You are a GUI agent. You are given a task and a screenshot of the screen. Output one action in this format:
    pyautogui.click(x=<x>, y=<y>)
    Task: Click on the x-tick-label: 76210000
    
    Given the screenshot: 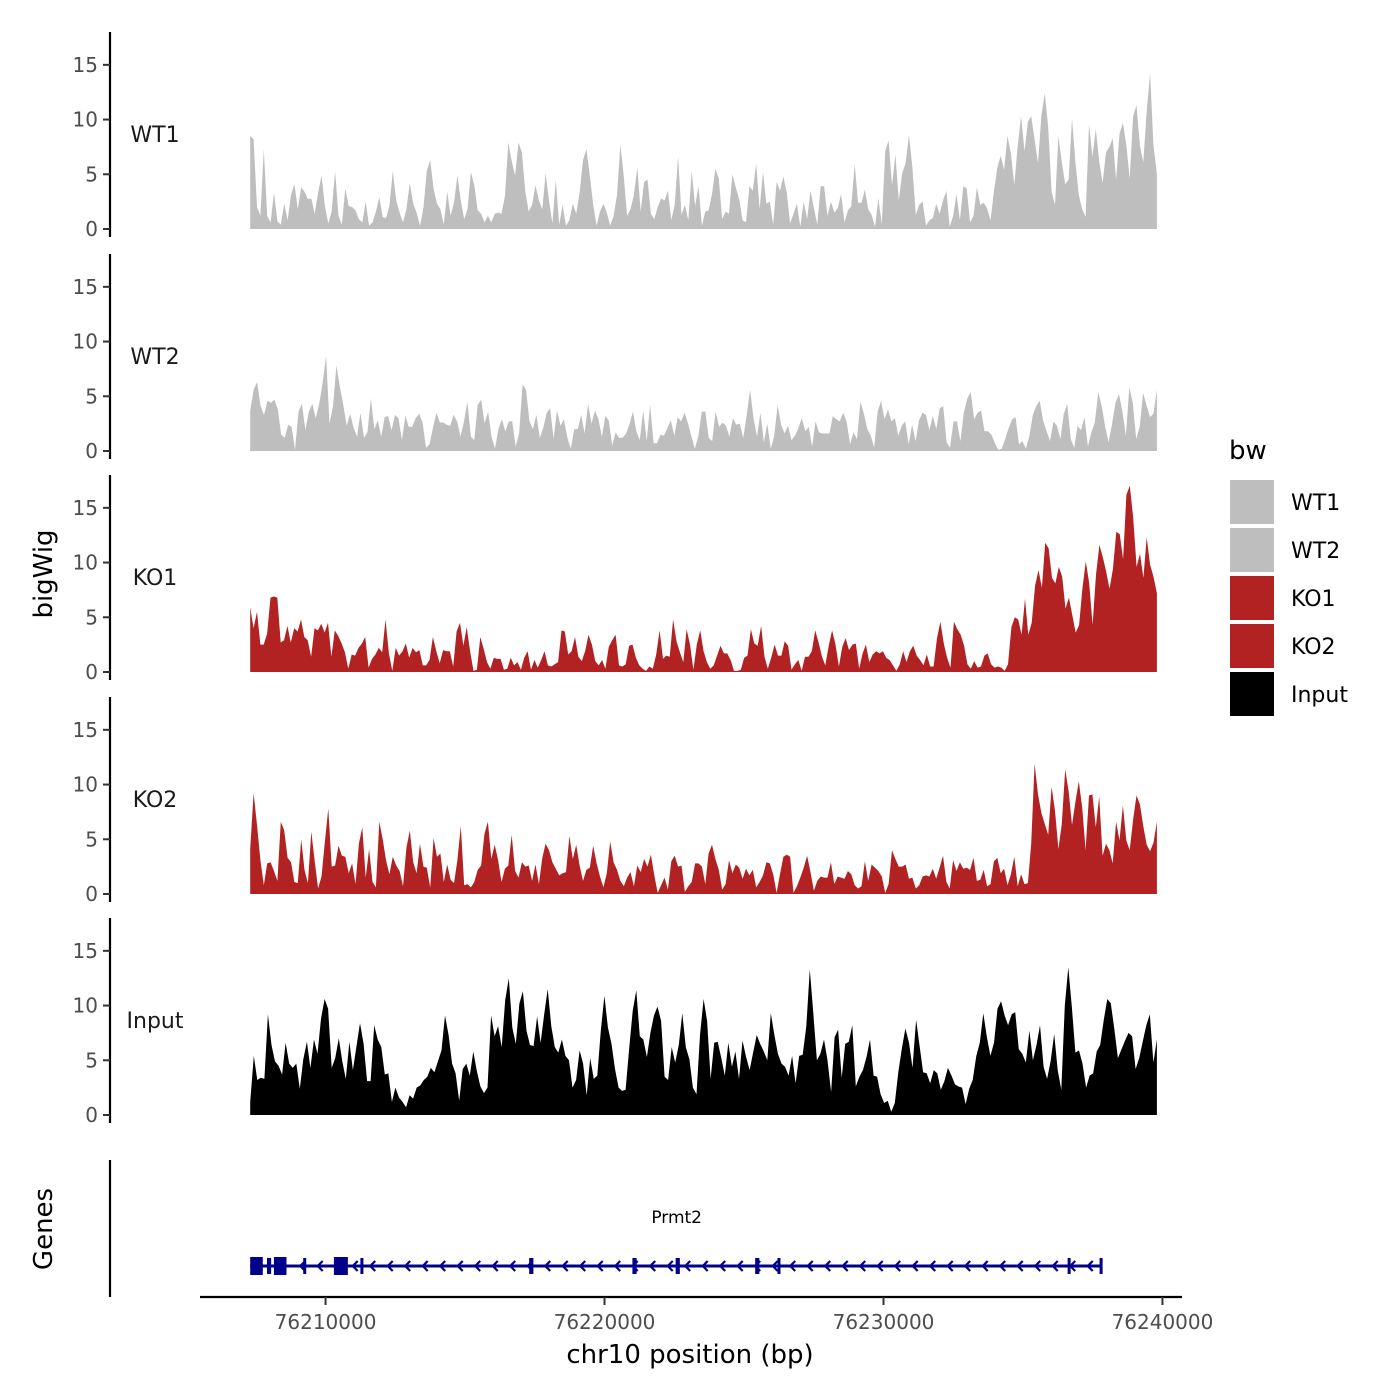 What is the action you would take?
    pyautogui.click(x=326, y=1322)
    